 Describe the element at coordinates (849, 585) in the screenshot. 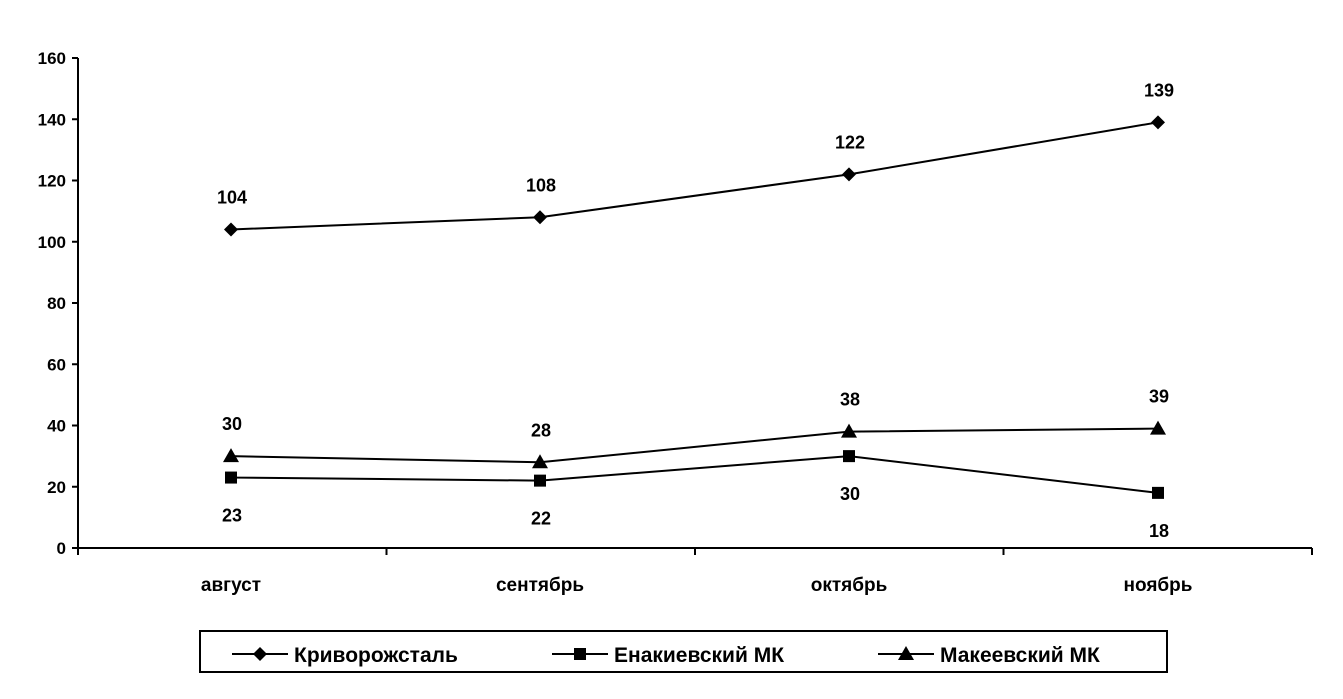

I see `x-tick-label: октябрь` at that location.